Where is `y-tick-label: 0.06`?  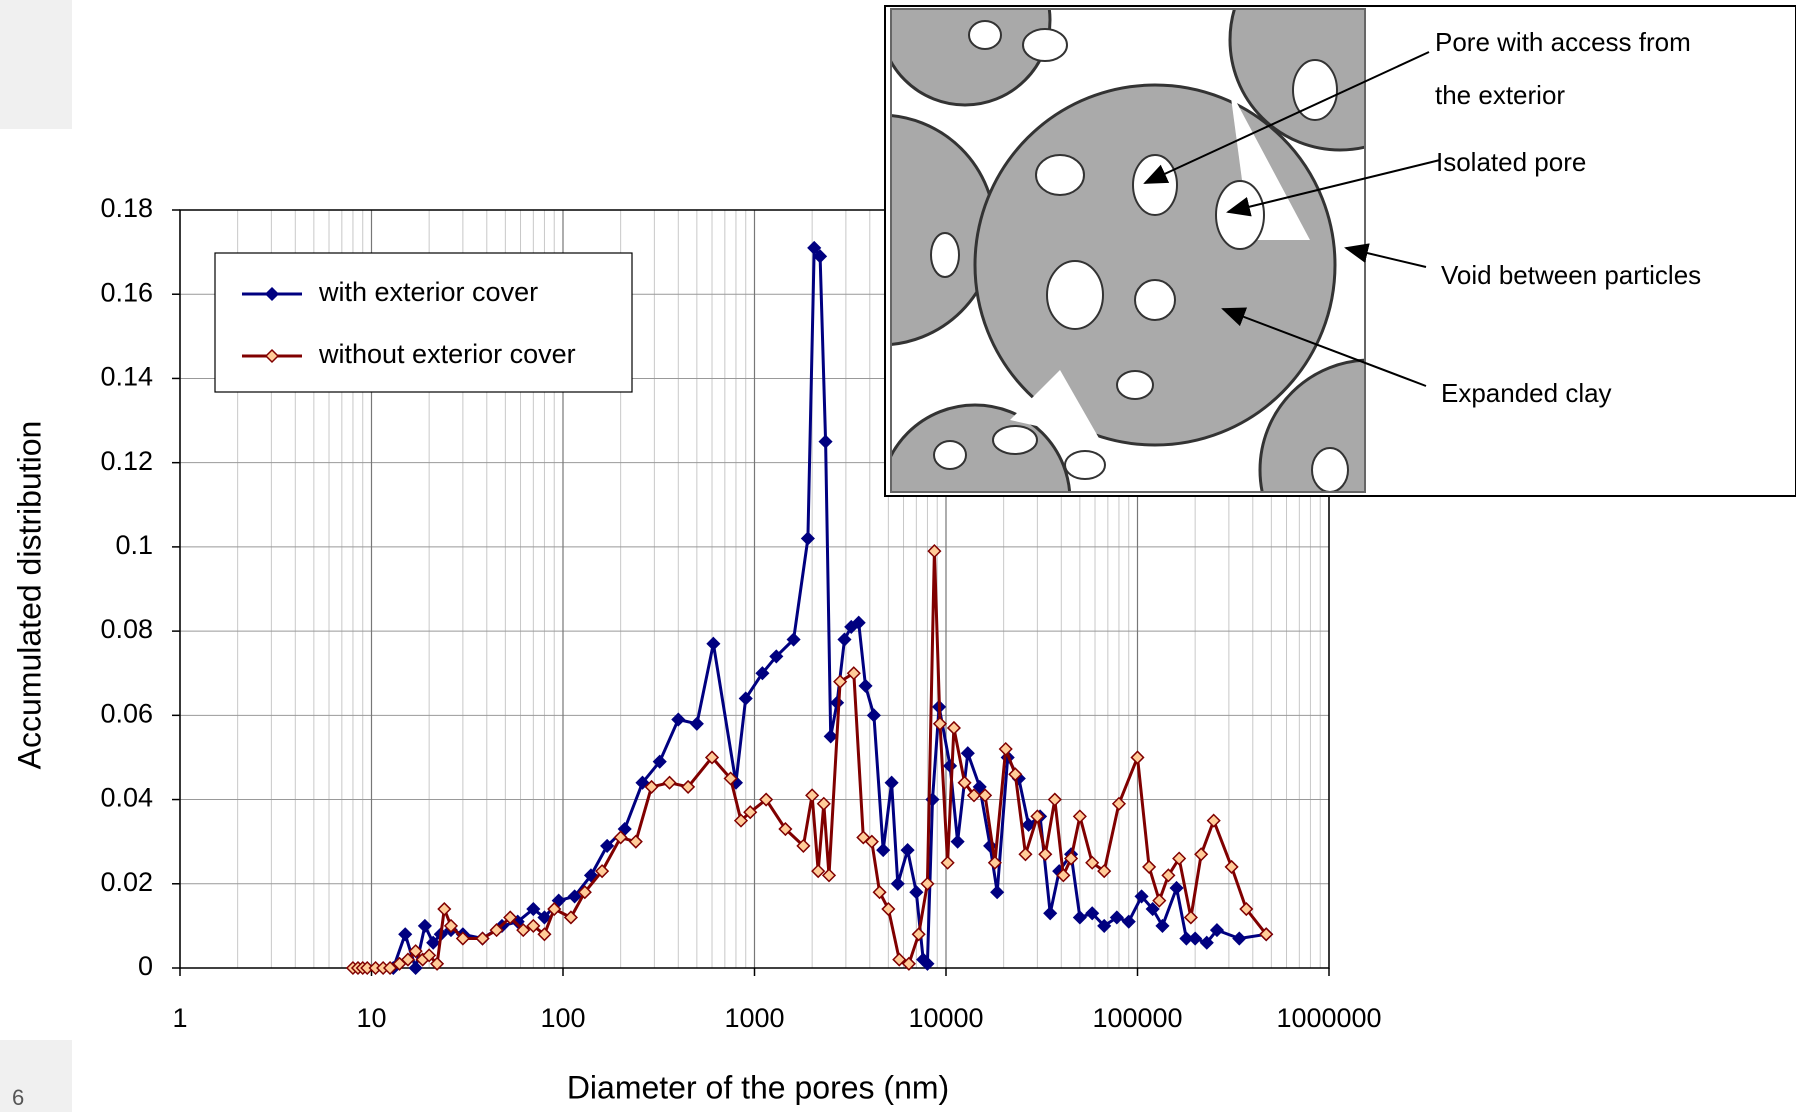
y-tick-label: 0.06 is located at coordinates (126, 713).